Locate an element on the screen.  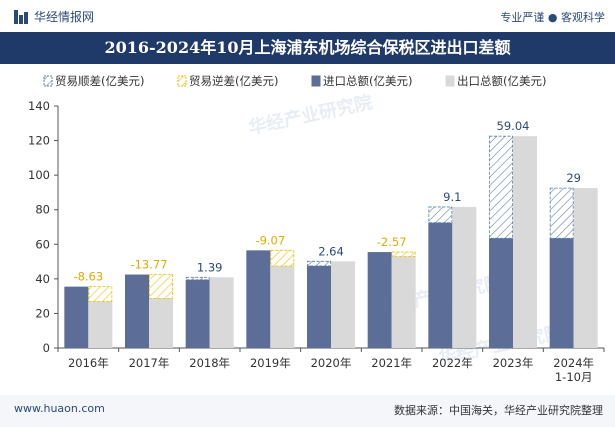
site-link: www.huaon.com is located at coordinates (59, 408).